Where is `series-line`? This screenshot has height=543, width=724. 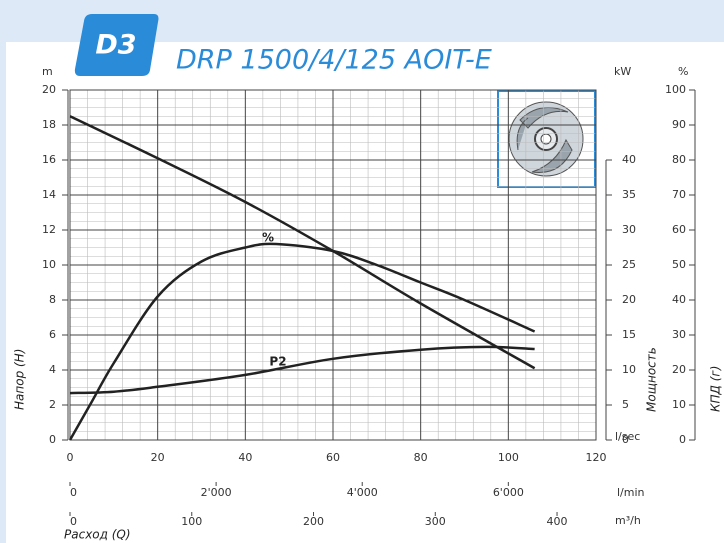 series-line is located at coordinates (302, 370).